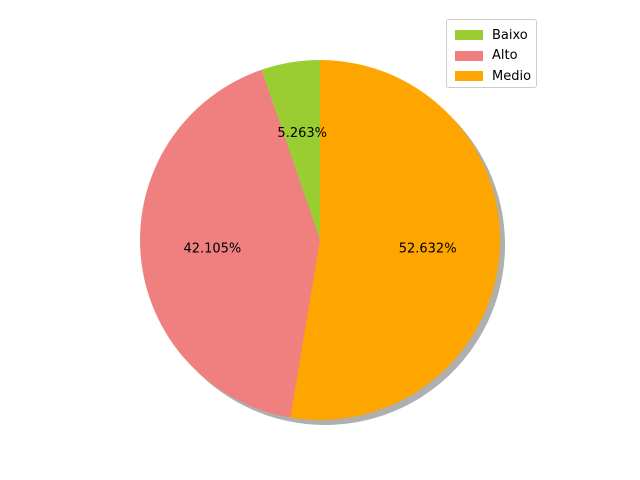 This screenshot has width=640, height=480. I want to click on legend-item-alto: Alto, so click(495, 56).